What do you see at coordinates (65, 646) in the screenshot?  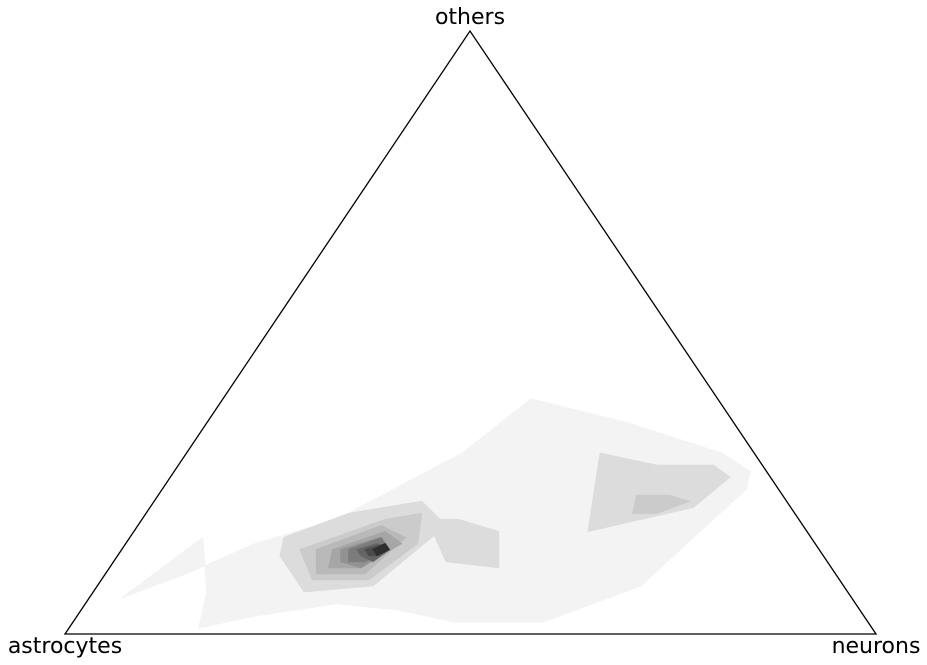 I see `vertex-label-astrocytes: astrocytes` at bounding box center [65, 646].